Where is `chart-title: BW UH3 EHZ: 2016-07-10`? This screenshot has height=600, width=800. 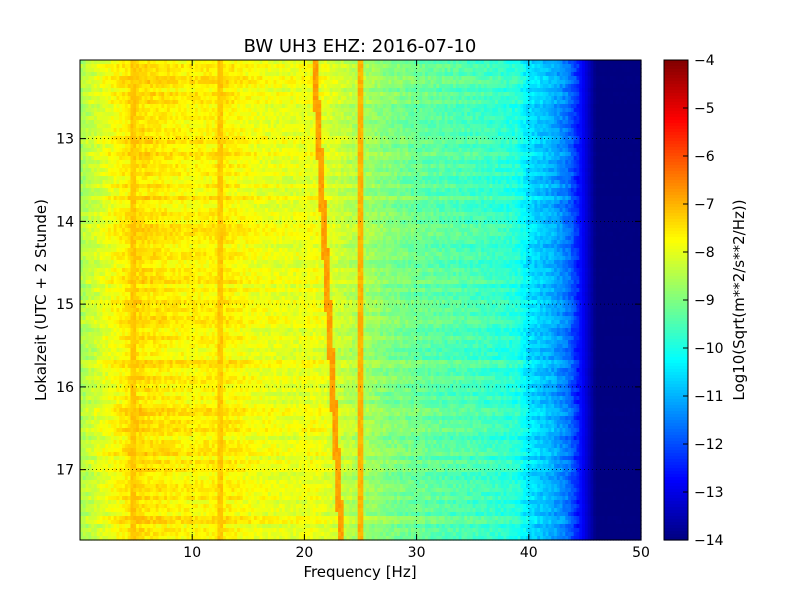 chart-title: BW UH3 EHZ: 2016-07-10 is located at coordinates (360, 46).